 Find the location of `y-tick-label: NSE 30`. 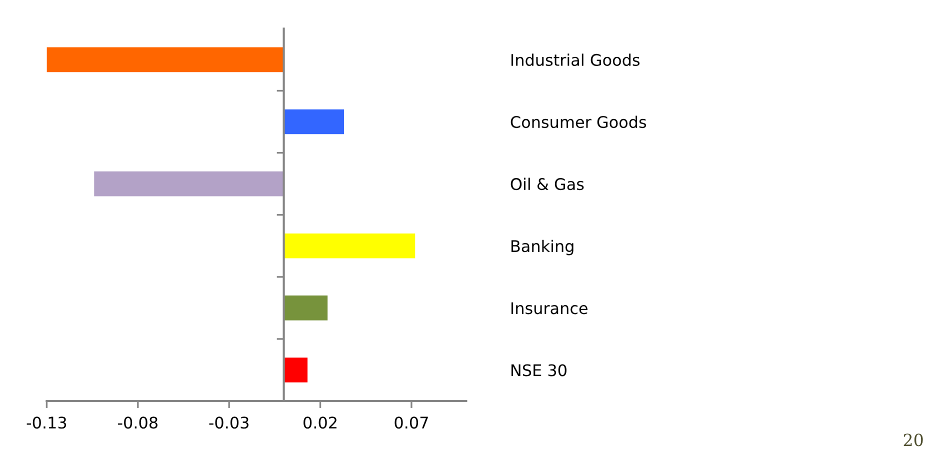

y-tick-label: NSE 30 is located at coordinates (539, 370).